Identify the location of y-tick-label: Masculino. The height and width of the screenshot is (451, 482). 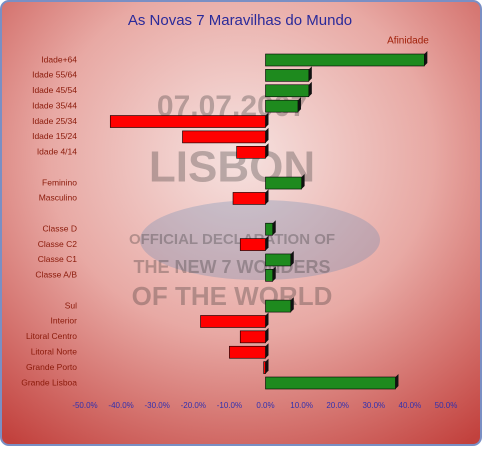
(58, 198).